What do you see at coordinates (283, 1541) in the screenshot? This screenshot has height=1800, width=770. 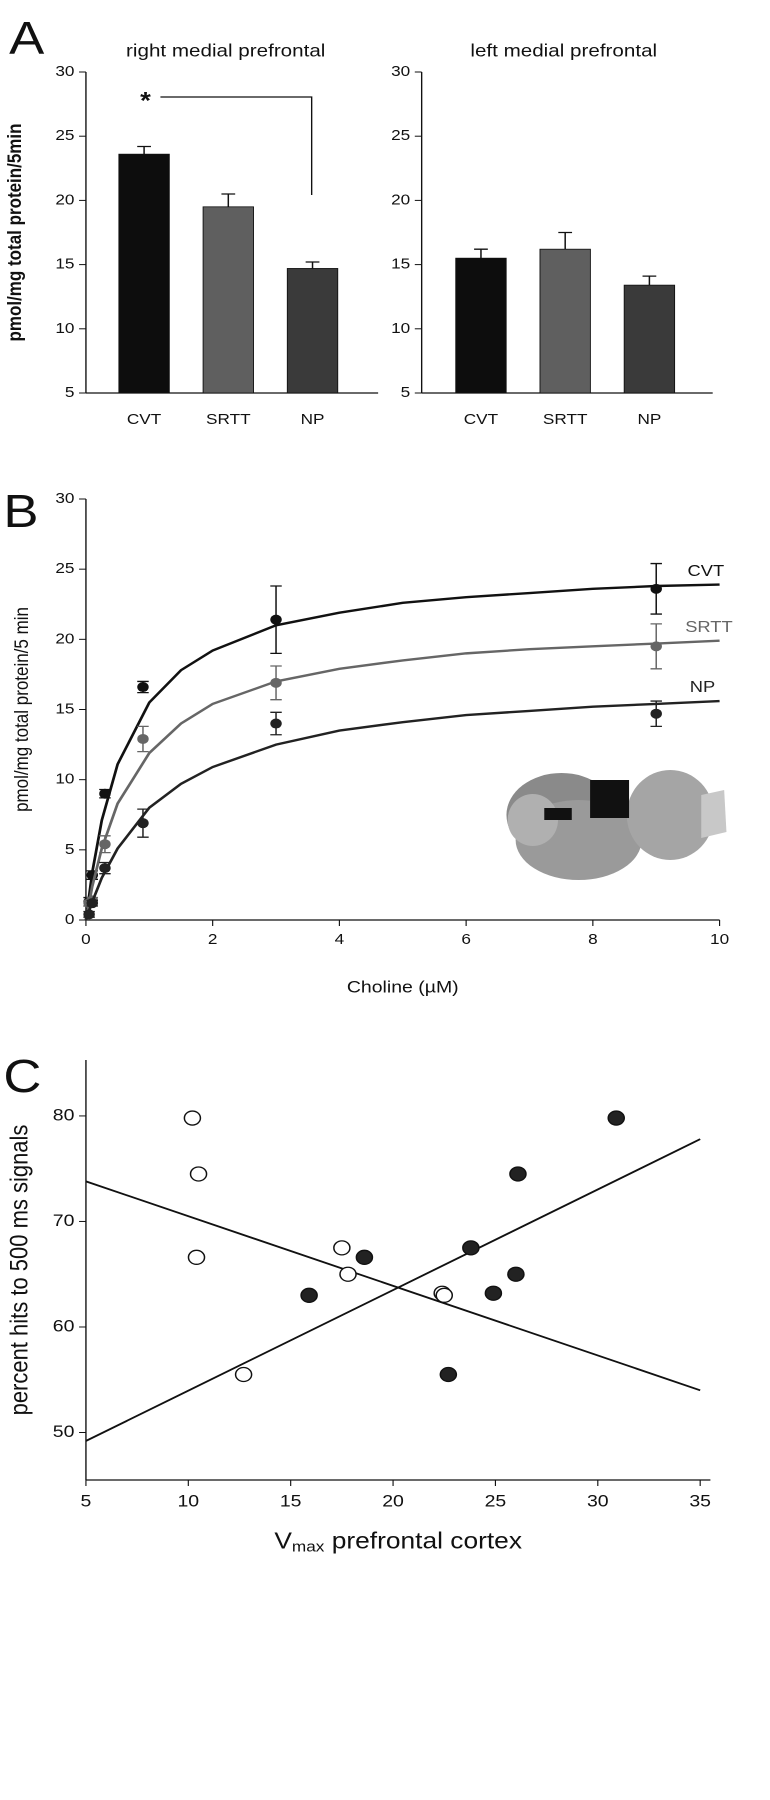 I see `x-axis-label-part: V` at bounding box center [283, 1541].